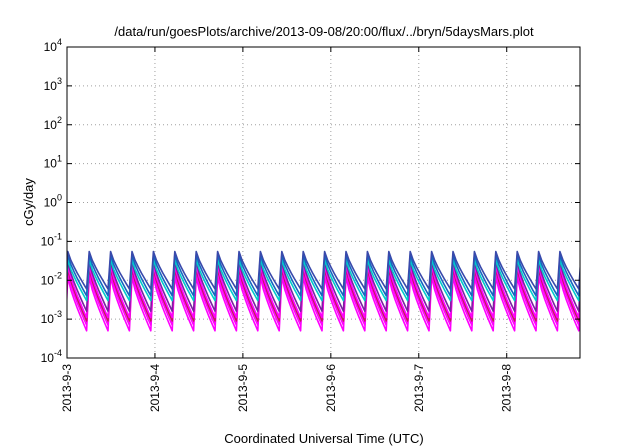  I want to click on y-tick-label: 10⁻¹, so click(51, 239).